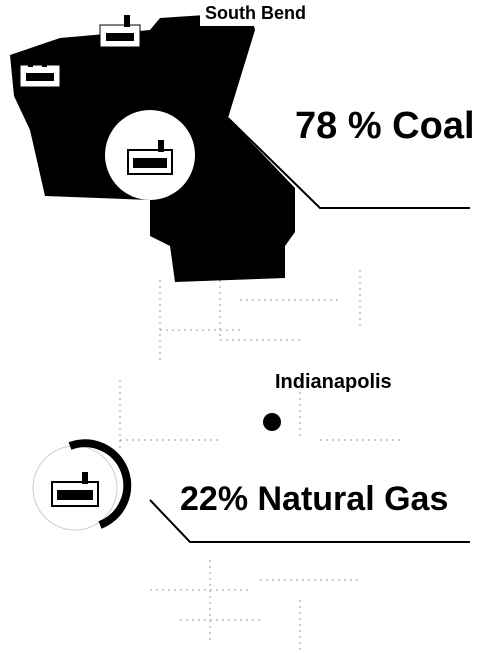  Describe the element at coordinates (82, 485) in the screenshot. I see `gas-icon` at that location.